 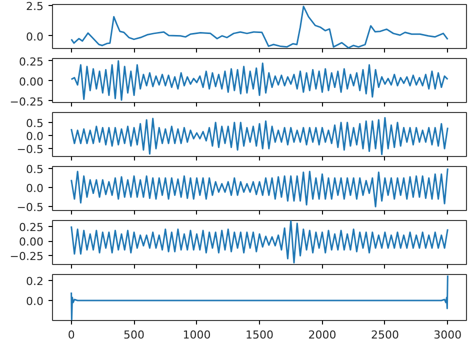 What do you see at coordinates (35, 281) in the screenshot?
I see `y-tick-label: 0.2` at bounding box center [35, 281].